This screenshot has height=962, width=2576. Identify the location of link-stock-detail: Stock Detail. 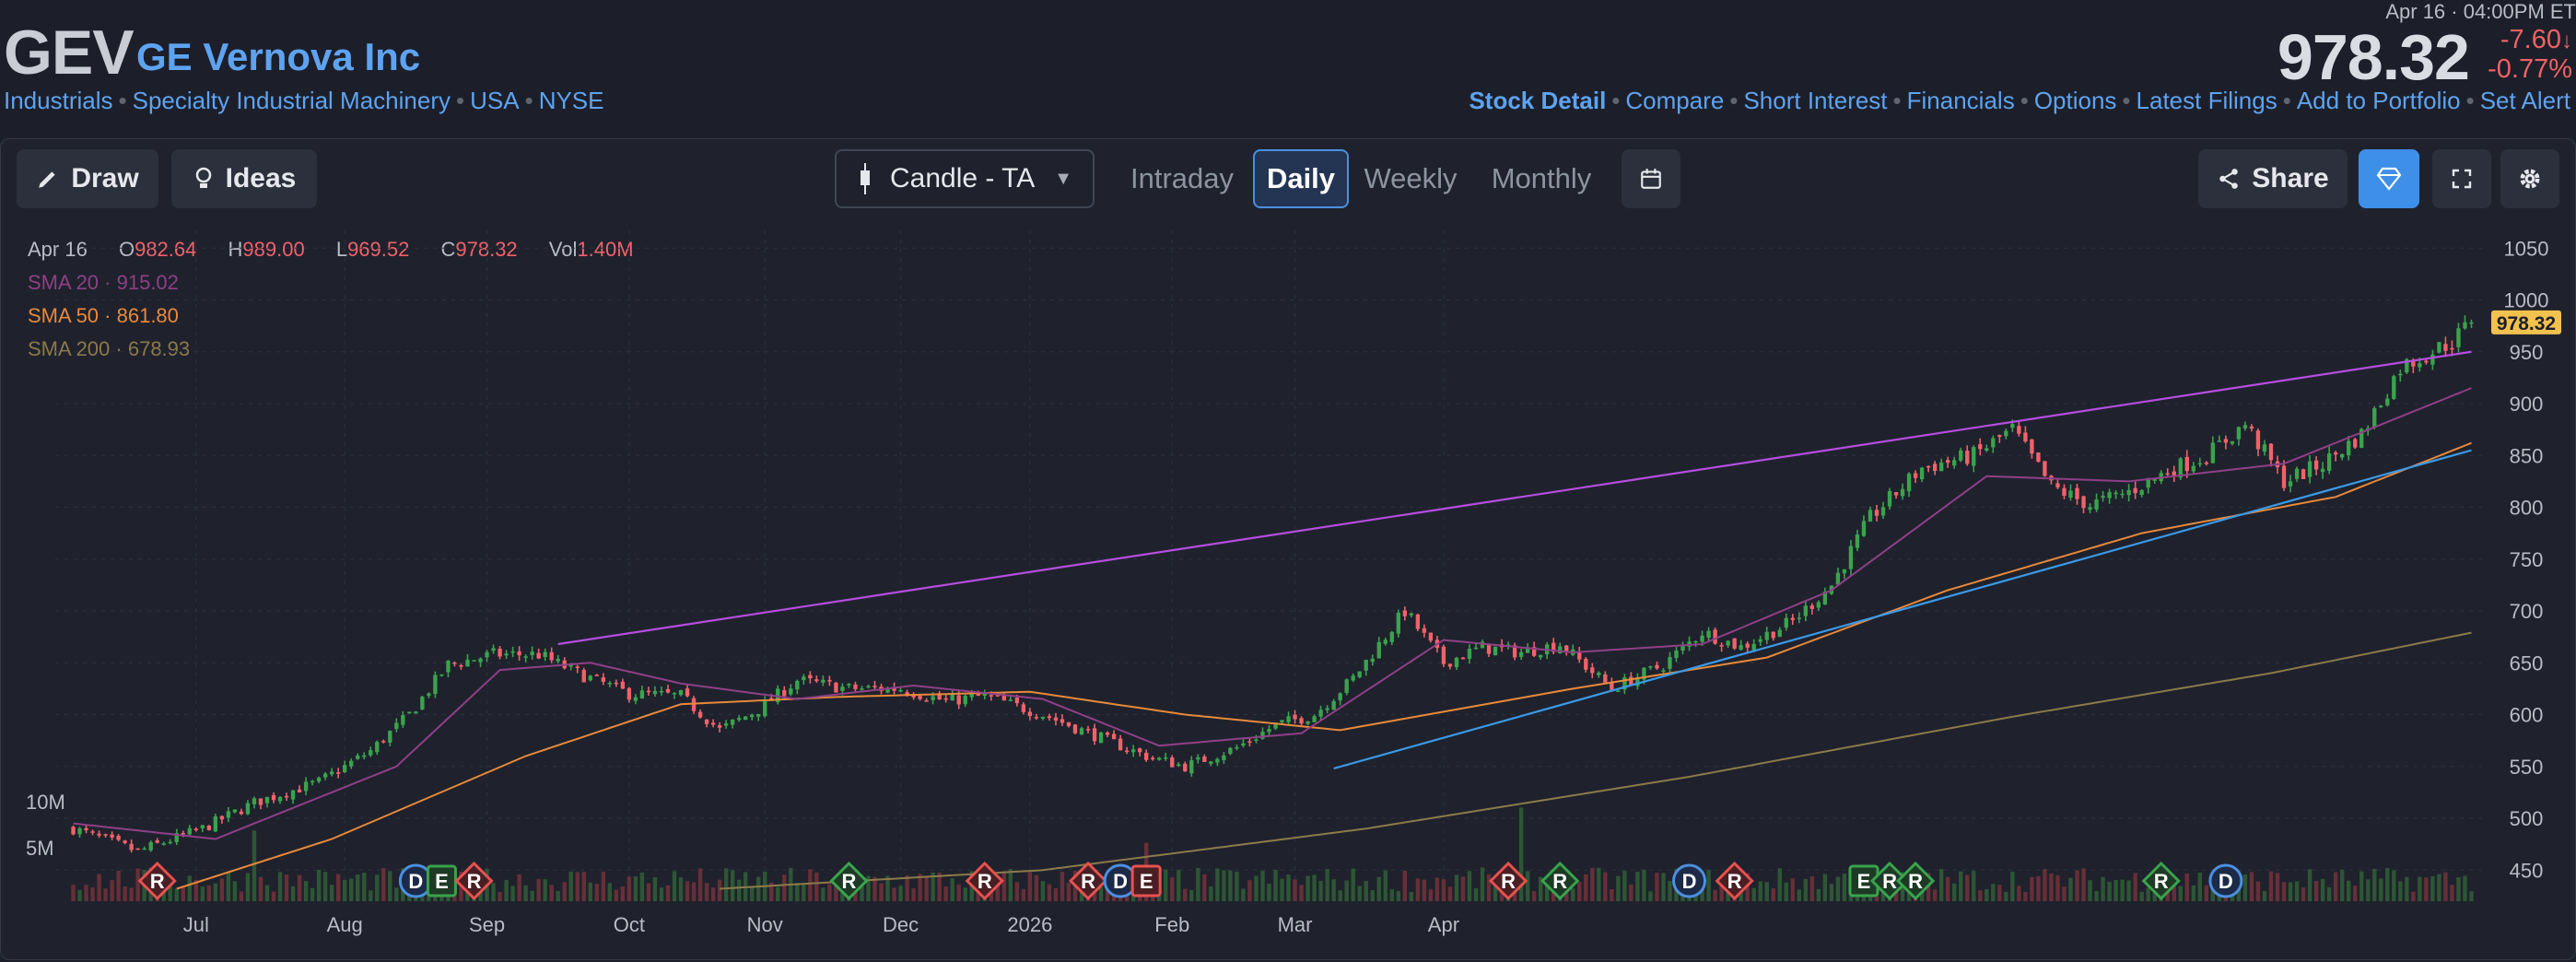
(1538, 100).